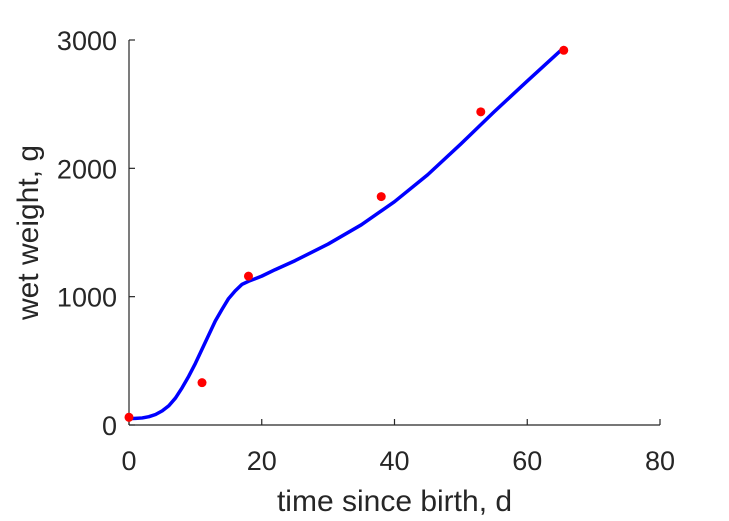  Describe the element at coordinates (394, 501) in the screenshot. I see `x-axis-label: time since birth, d` at that location.